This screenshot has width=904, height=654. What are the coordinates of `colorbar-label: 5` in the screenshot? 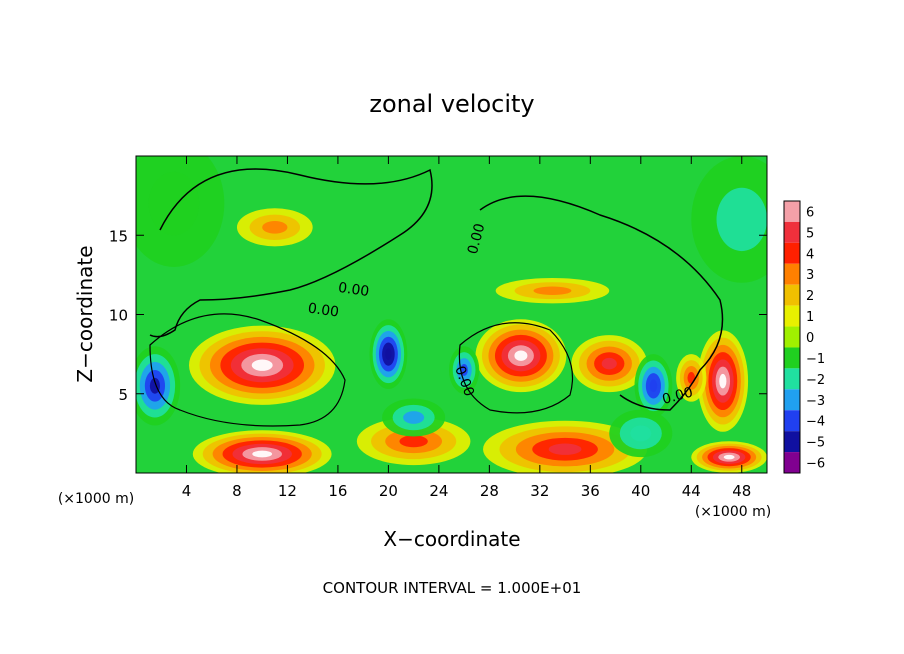 It's located at (810, 233).